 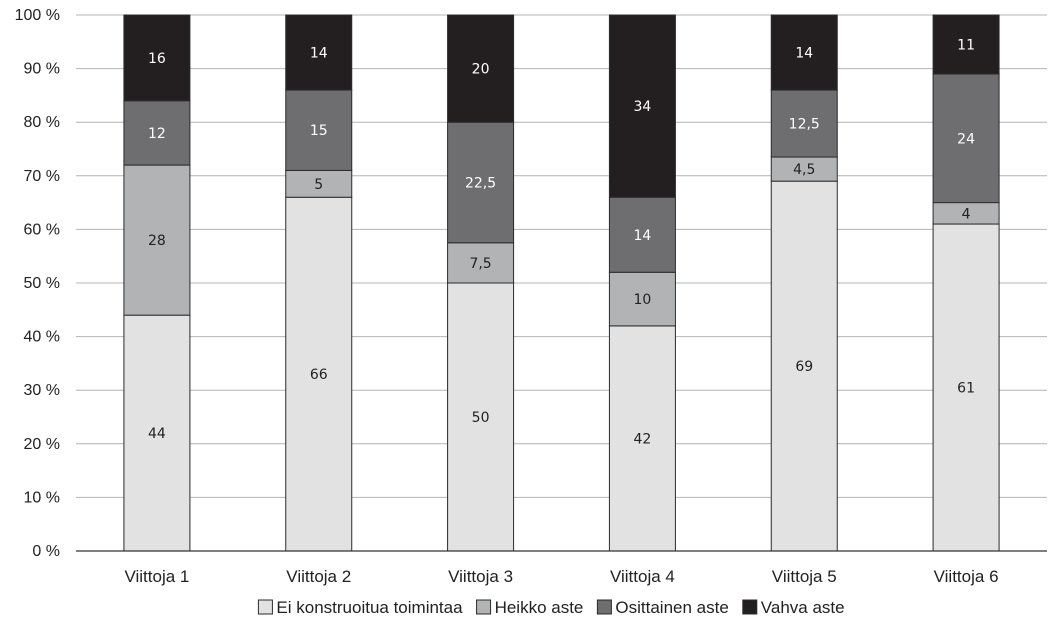 I want to click on data-label: 61, so click(x=966, y=389).